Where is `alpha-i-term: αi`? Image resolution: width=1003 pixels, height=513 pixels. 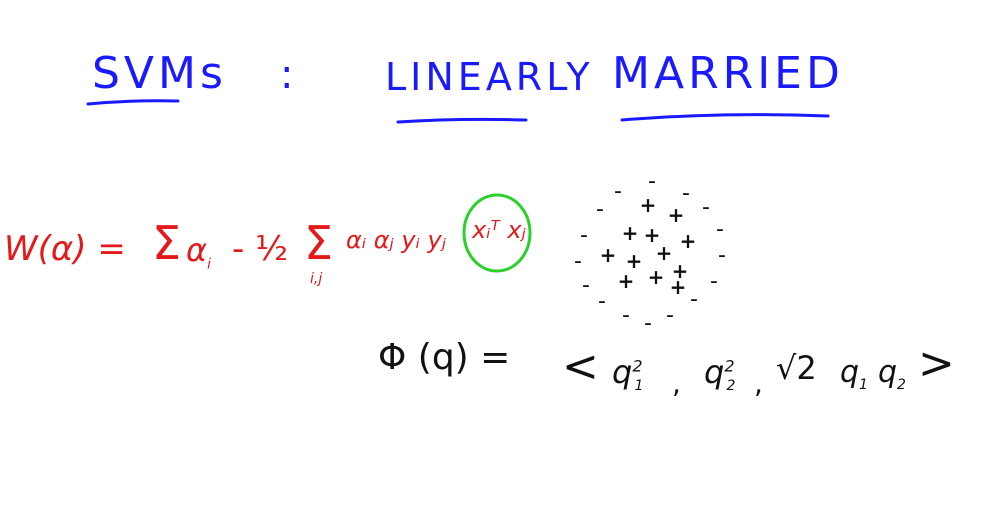
alpha-i-term: αi is located at coordinates (198, 252).